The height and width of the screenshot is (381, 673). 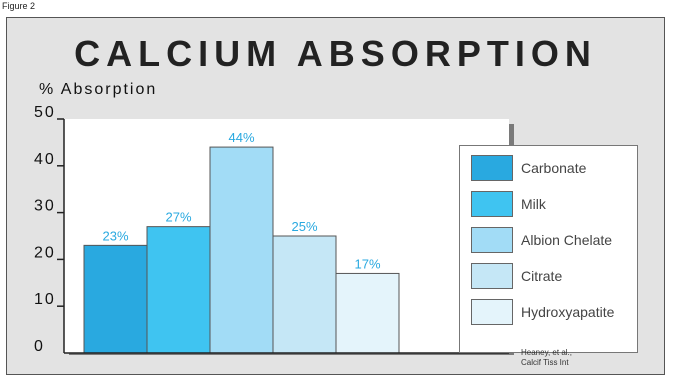 I want to click on y-tick-label: 40, so click(x=45, y=159).